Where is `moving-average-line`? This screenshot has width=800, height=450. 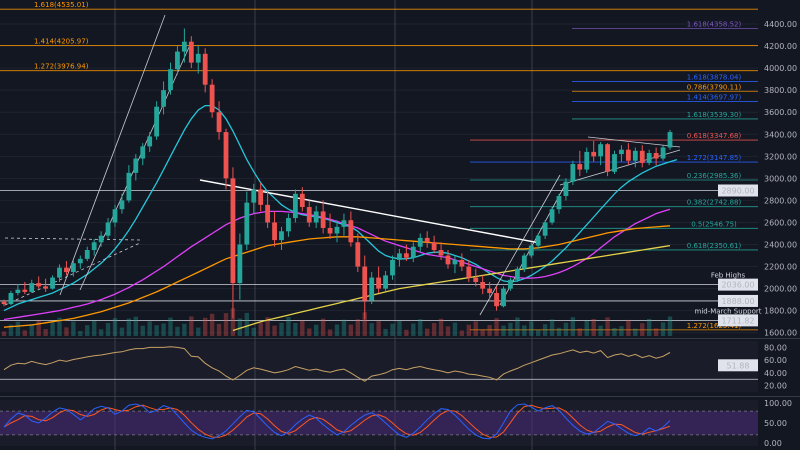 moving-average-line is located at coordinates (451, 288).